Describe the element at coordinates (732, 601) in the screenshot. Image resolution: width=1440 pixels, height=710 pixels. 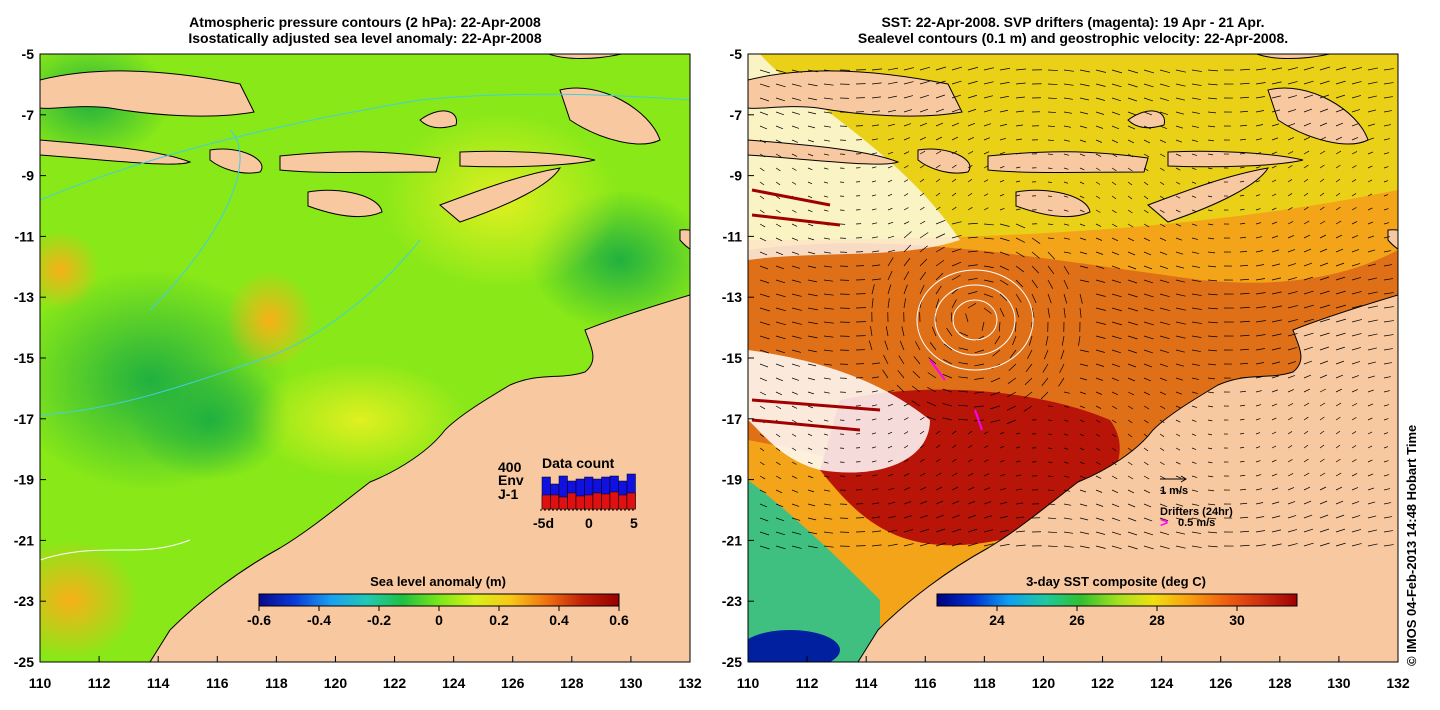
I see `y-tick-label: -23` at that location.